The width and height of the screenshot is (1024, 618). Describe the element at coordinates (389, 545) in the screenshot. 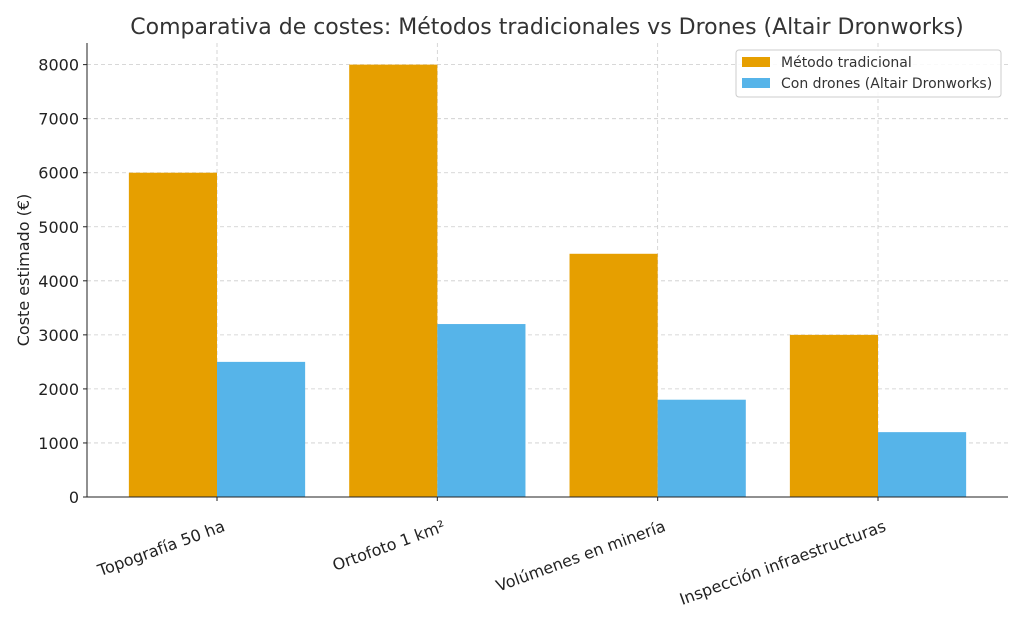

I see `x-tick-label: Ortofoto 1 km²` at that location.